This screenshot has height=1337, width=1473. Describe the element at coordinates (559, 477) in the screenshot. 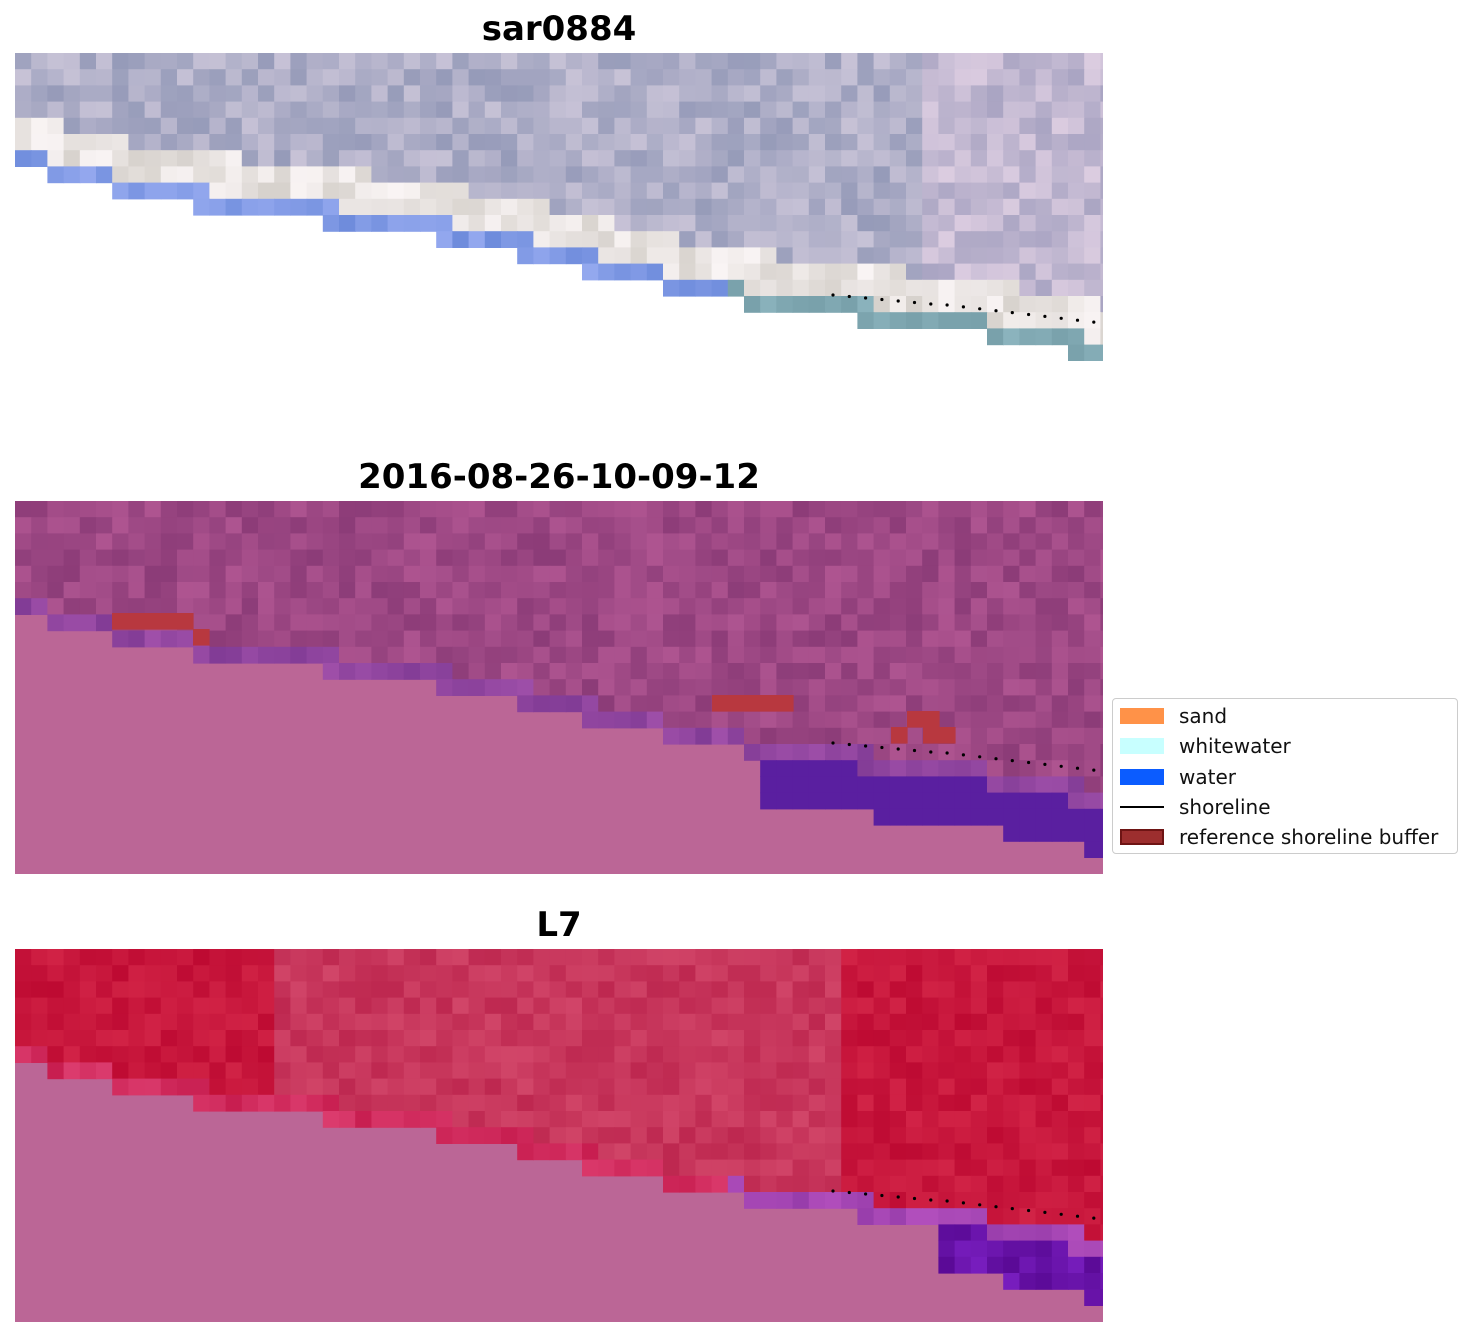

I see `panel-title-classified: 2016-08-26-10-09-12` at that location.